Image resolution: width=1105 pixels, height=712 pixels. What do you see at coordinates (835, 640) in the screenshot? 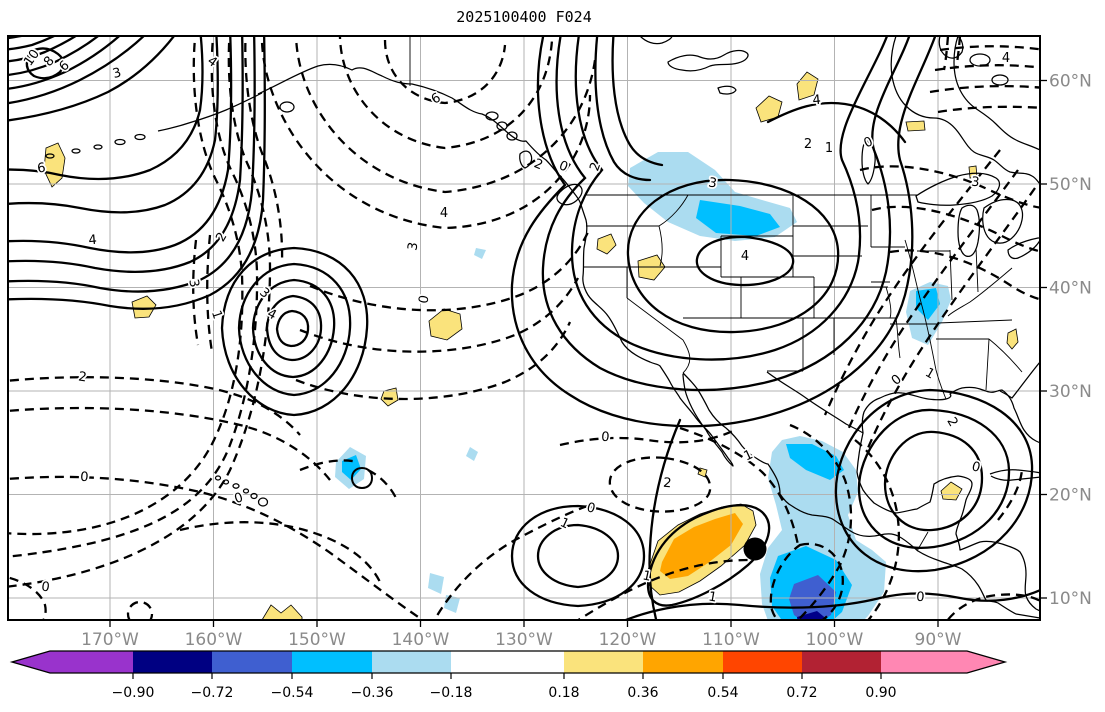
I see `x-tick-label: 100°W` at bounding box center [835, 640].